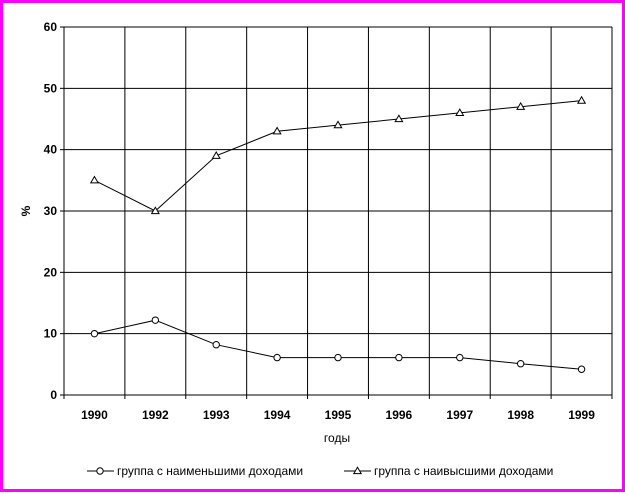 This screenshot has height=494, width=625. What do you see at coordinates (51, 27) in the screenshot?
I see `y-tick-label: 60` at bounding box center [51, 27].